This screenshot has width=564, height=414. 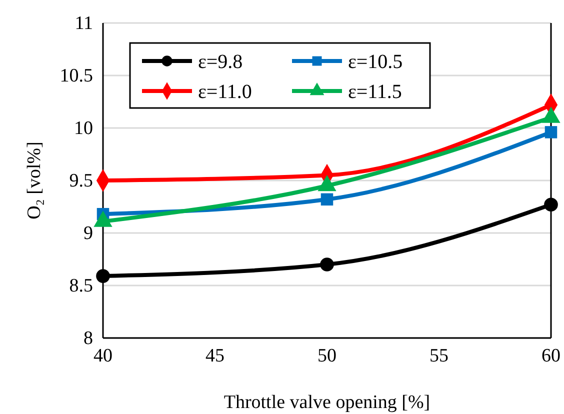 I want to click on y-axis-title: O₂ [vol%], so click(x=34, y=181).